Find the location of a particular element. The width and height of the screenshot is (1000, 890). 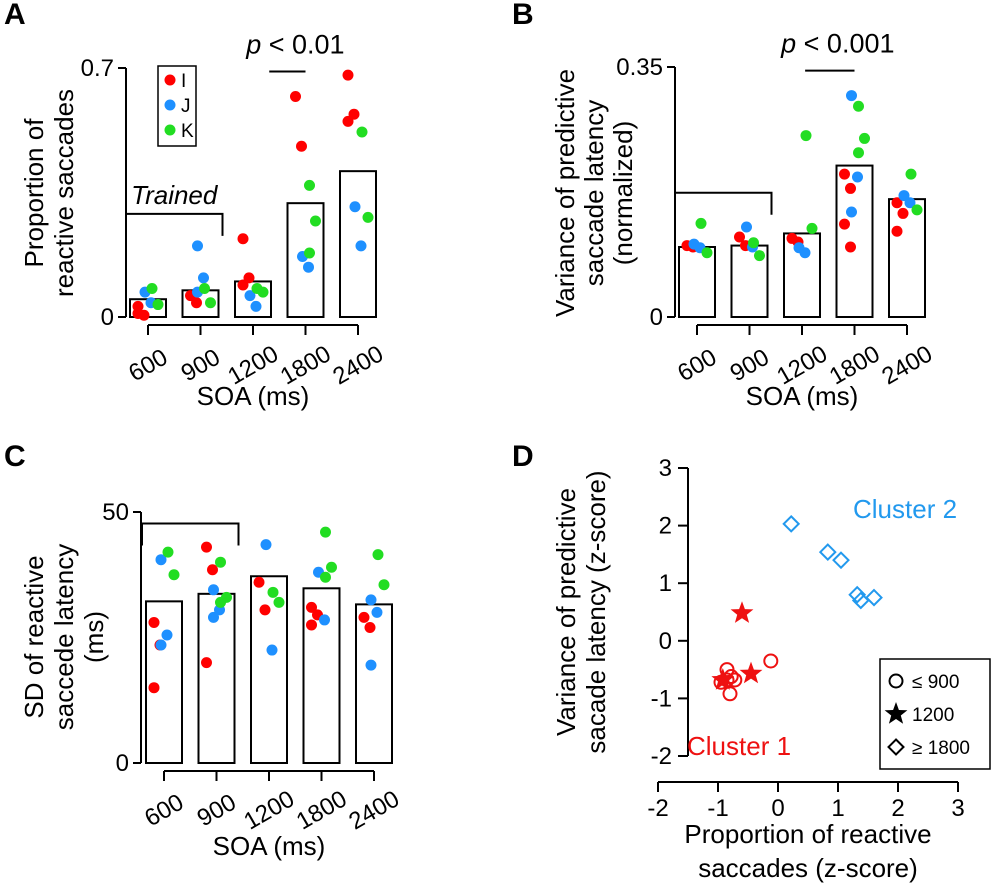

y-tick-label: -2 is located at coordinates (661, 756).